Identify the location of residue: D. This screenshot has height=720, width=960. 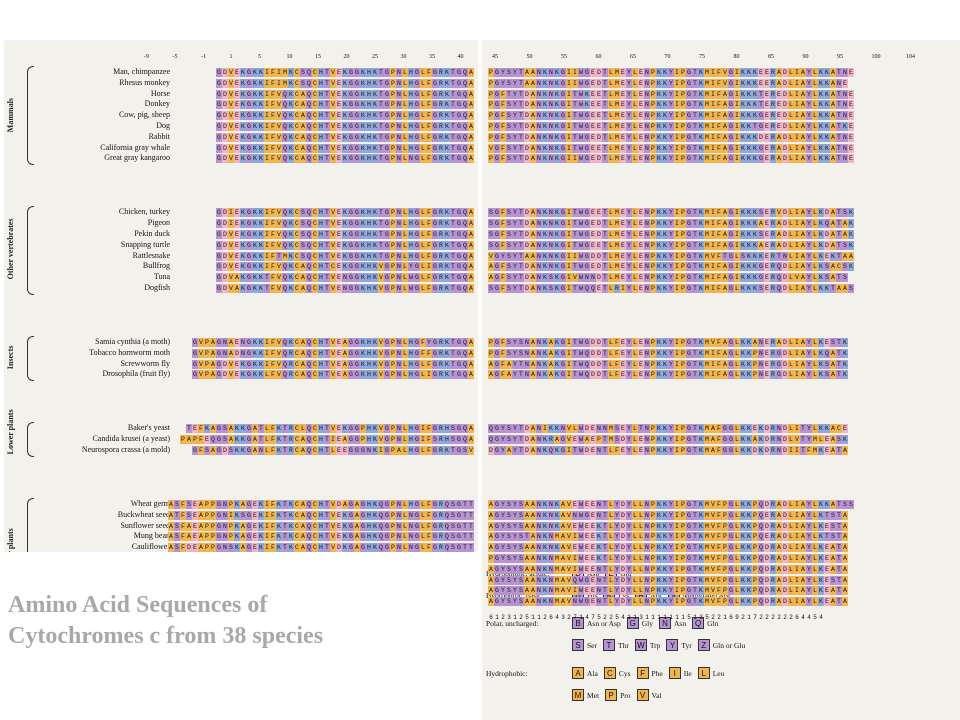
(785, 116).